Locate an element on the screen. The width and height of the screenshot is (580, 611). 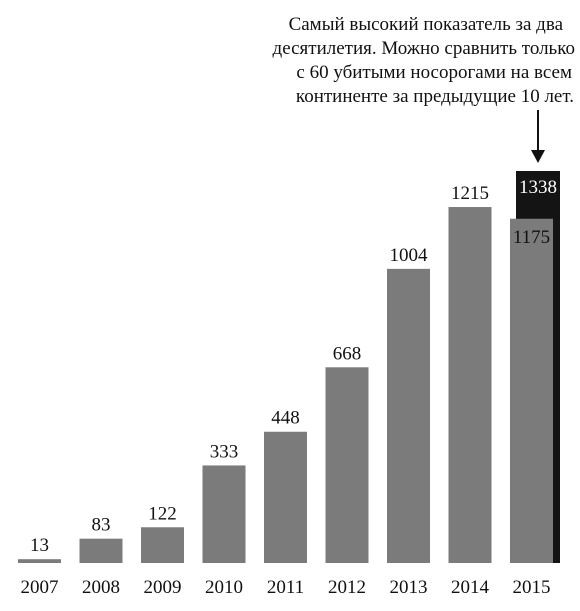
value-label-2008: 83 is located at coordinates (101, 525).